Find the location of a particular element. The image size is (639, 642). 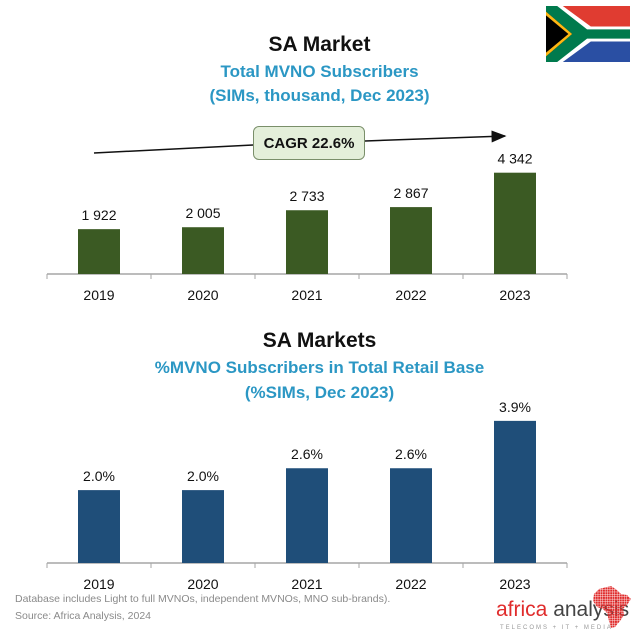

data-label-2021: 2.6% is located at coordinates (307, 454).